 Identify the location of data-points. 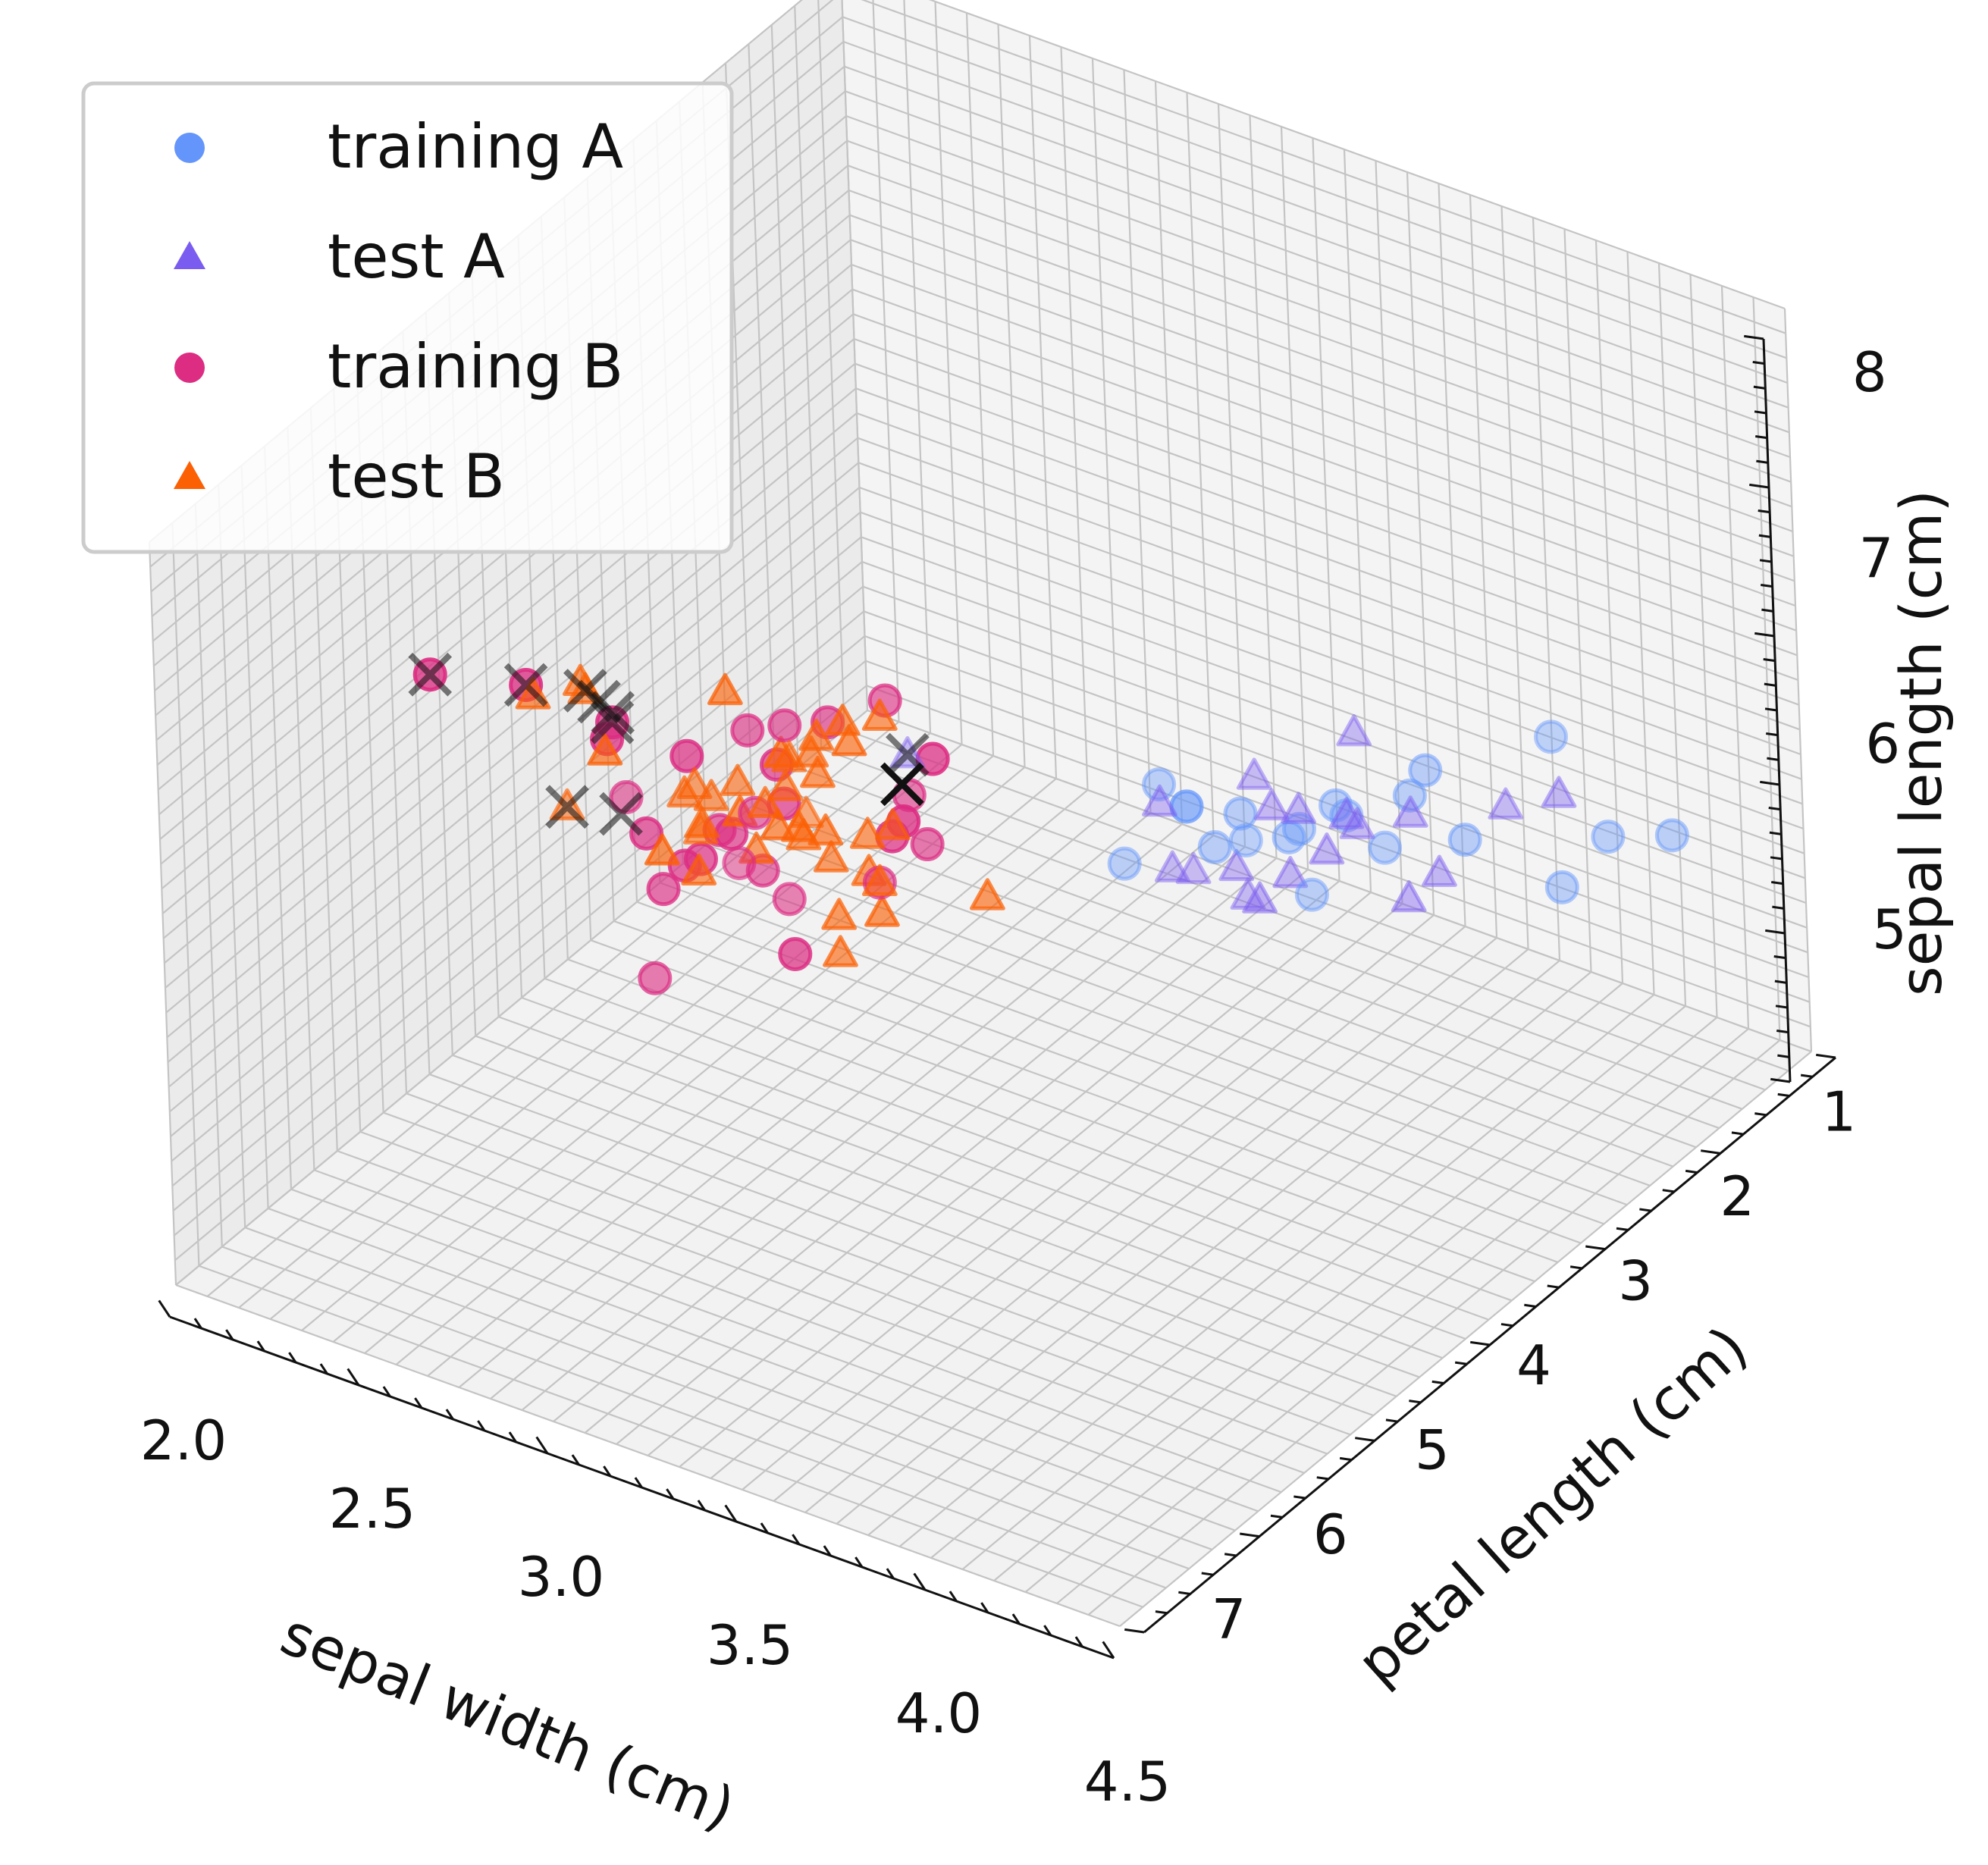
(1048, 823).